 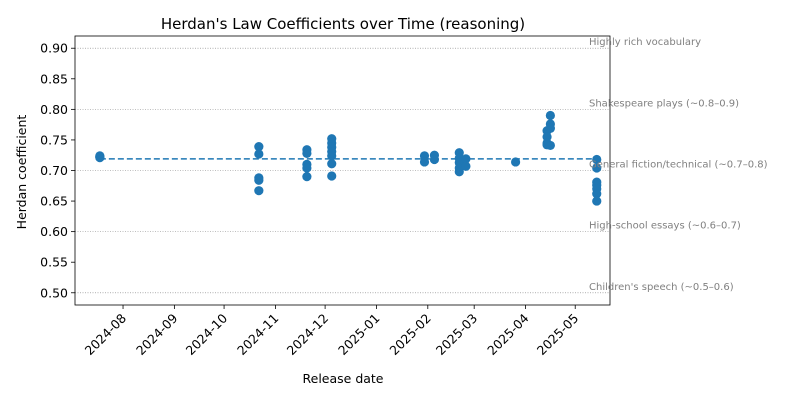 I want to click on y-tick-label: 0.55, so click(x=54, y=262).